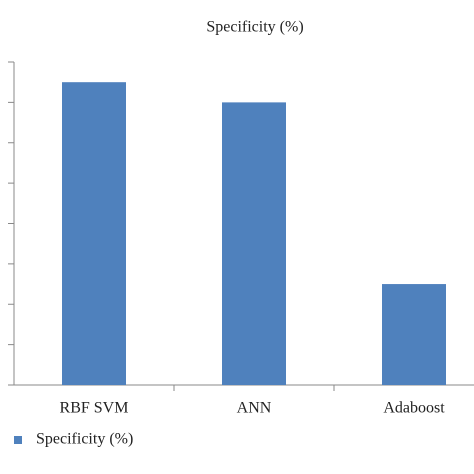 Image resolution: width=474 pixels, height=474 pixels. I want to click on legend-swatch, so click(18, 440).